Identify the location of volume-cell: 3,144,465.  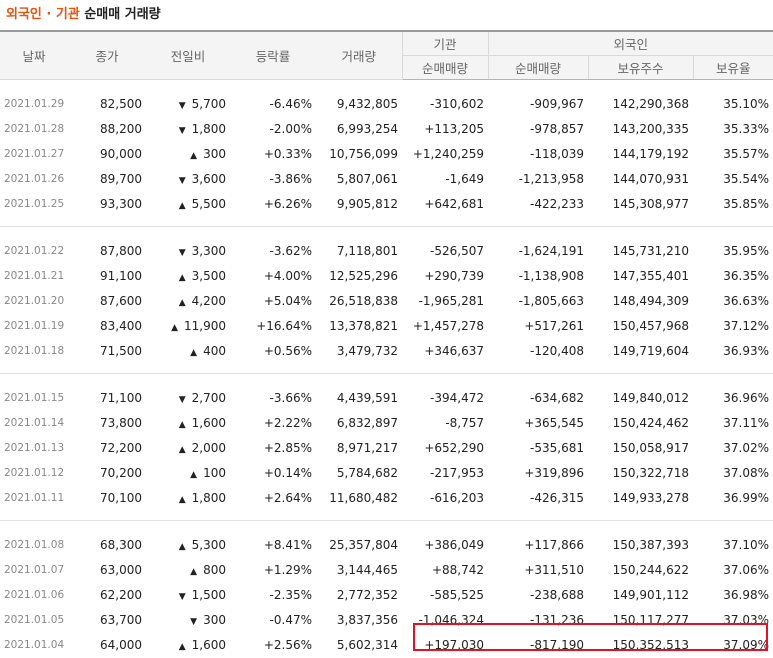
(367, 569).